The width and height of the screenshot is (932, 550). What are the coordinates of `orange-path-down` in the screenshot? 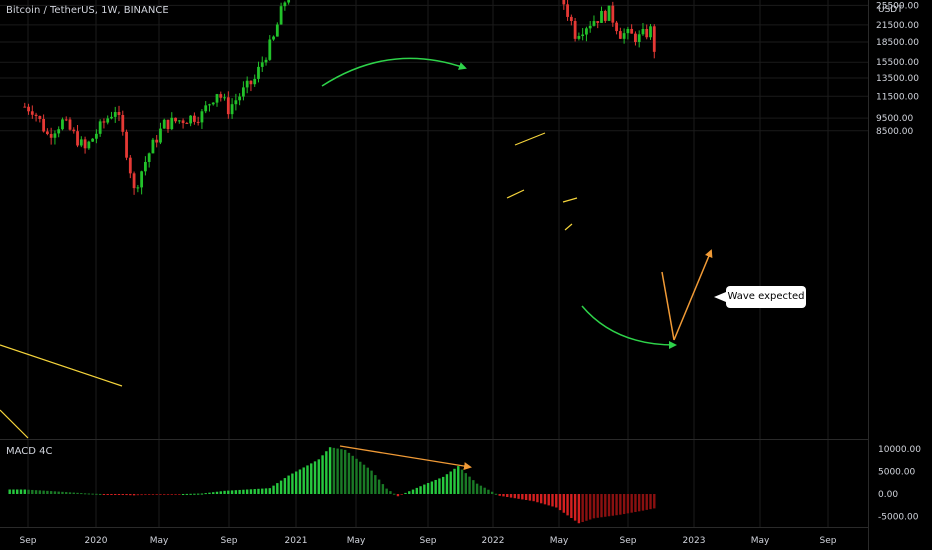 It's located at (668, 306).